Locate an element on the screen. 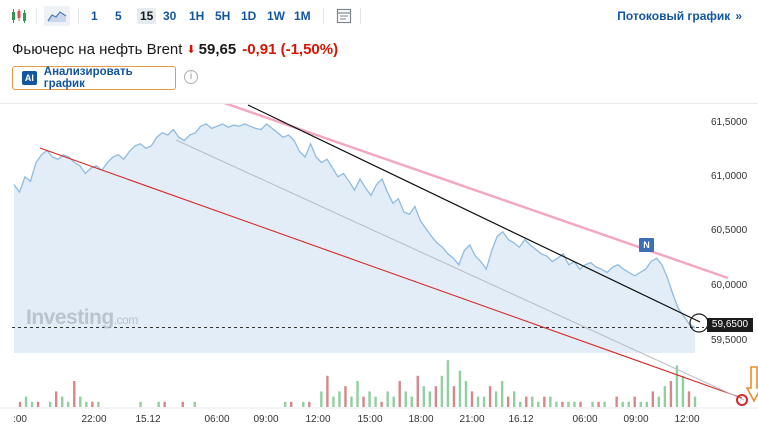 This screenshot has width=758, height=431. header-divider is located at coordinates (379, 103).